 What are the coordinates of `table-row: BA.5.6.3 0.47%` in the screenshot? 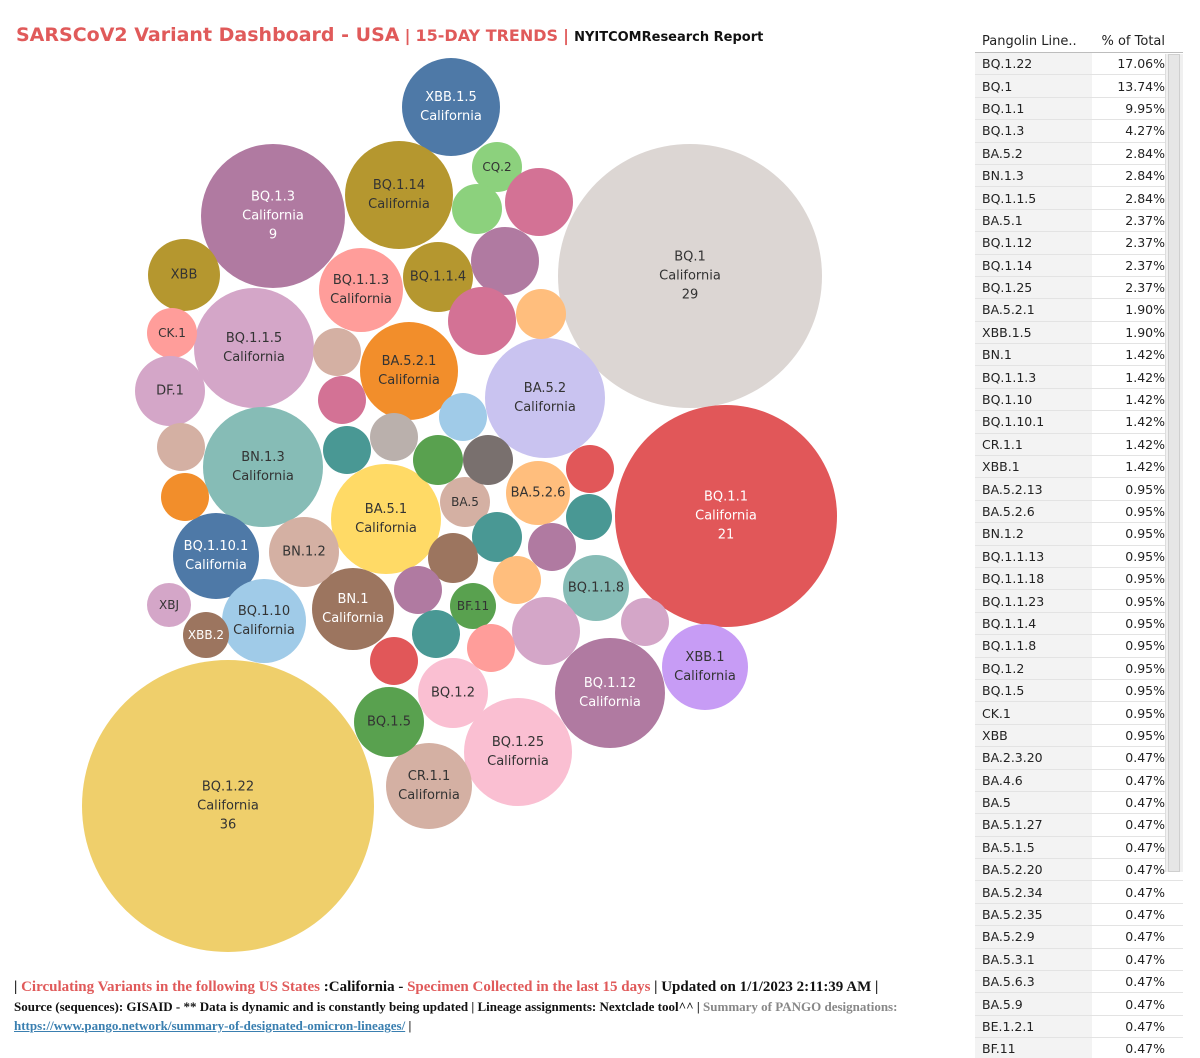 It's located at (1079, 982).